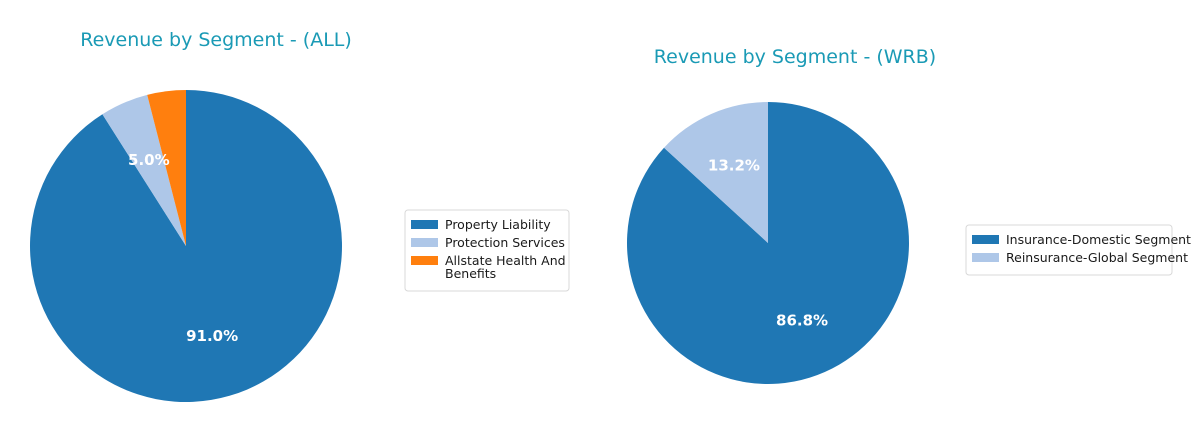 The width and height of the screenshot is (1200, 433). Describe the element at coordinates (498, 224) in the screenshot. I see `legend-label-property-liability: Property Liability` at that location.